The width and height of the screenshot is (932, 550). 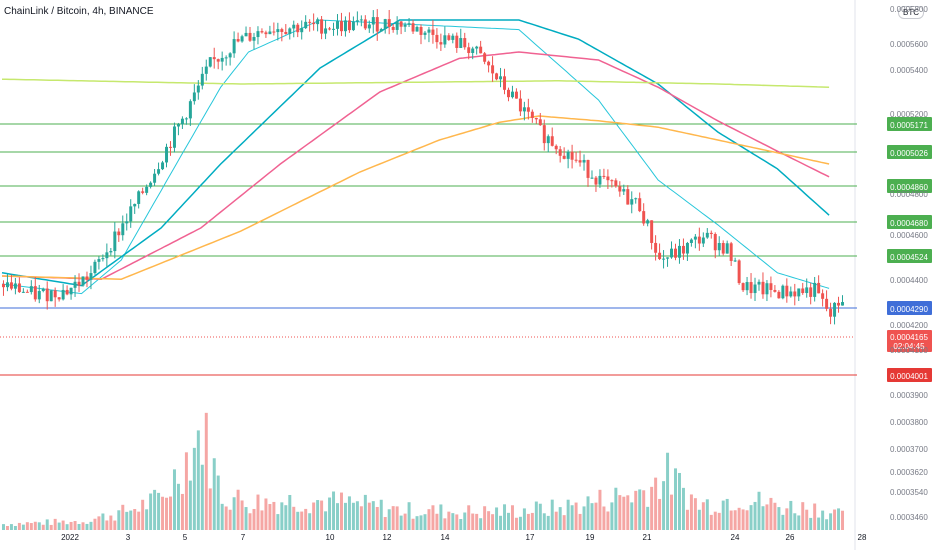 I want to click on y-tick-label: 0.0005800, so click(x=909, y=9).